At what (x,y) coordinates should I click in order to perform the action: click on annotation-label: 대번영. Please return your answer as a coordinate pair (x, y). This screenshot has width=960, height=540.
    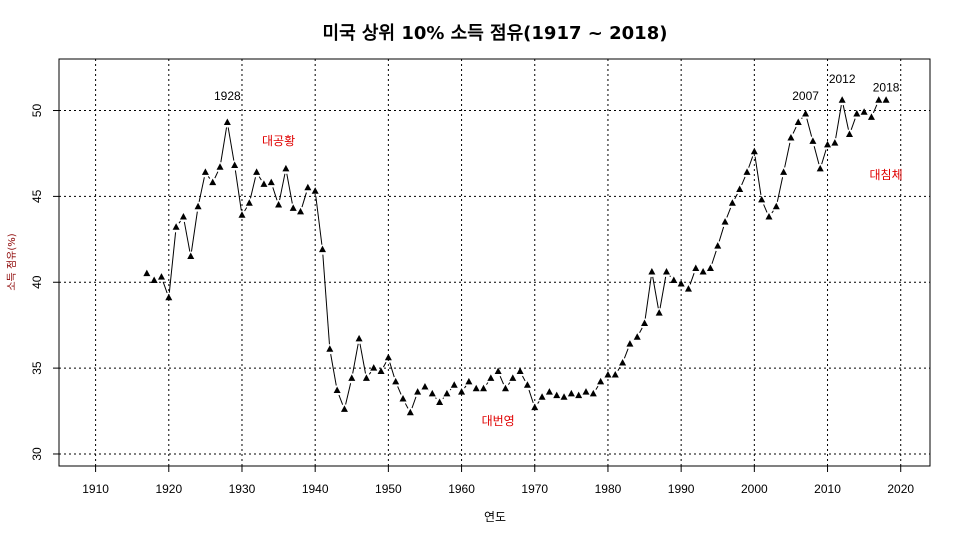
    Looking at the image, I should click on (498, 421).